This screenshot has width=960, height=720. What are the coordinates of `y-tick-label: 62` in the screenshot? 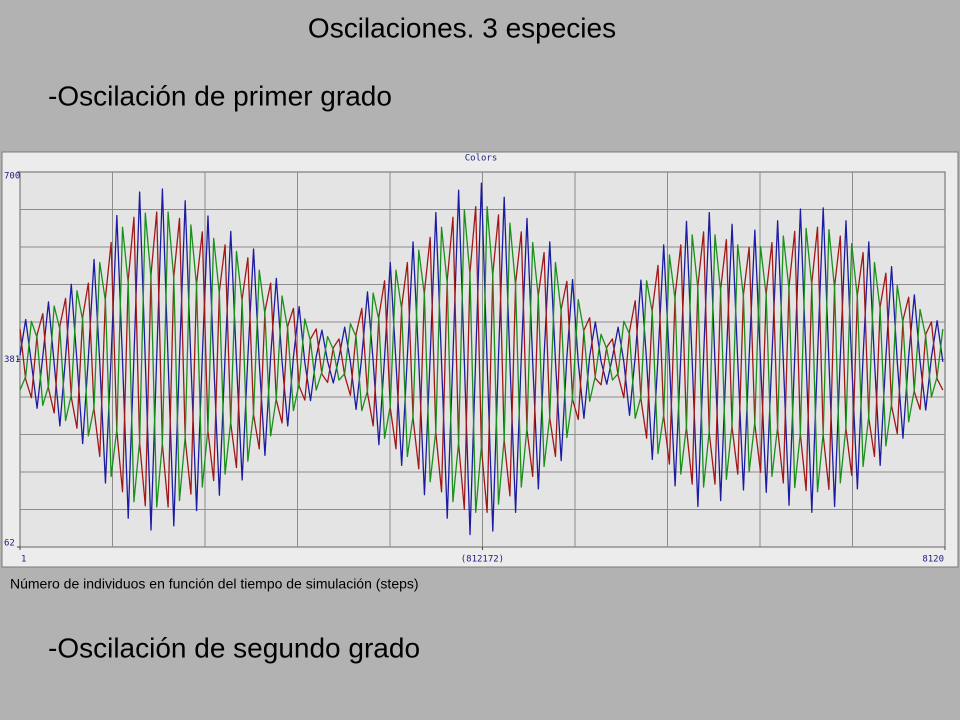 It's located at (9, 544).